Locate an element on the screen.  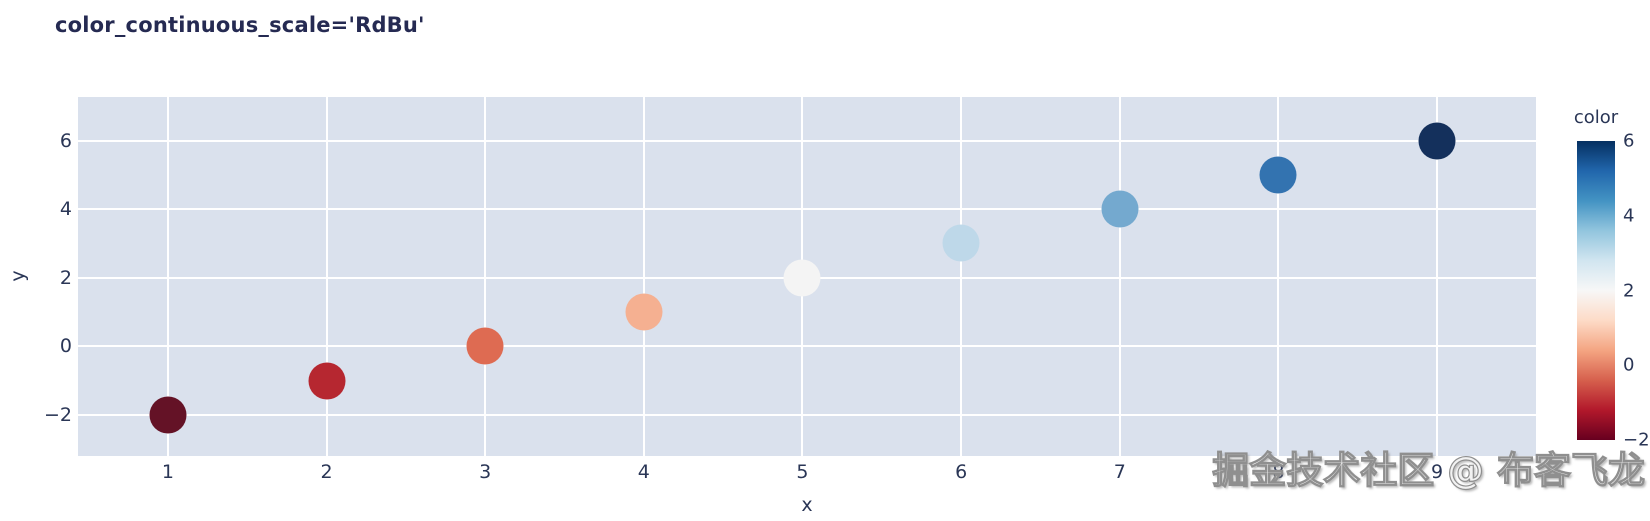
x-tick-label: 1 is located at coordinates (167, 472).